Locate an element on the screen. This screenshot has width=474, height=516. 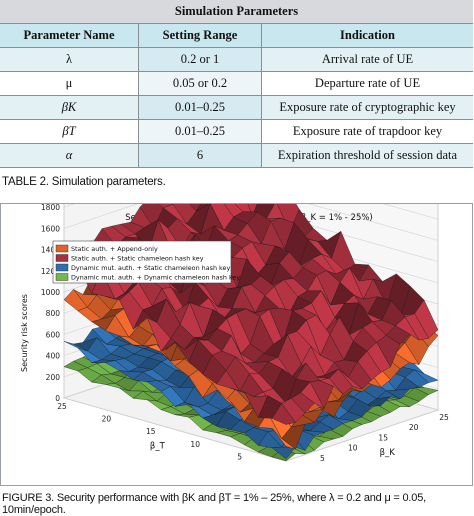
x-tick-label: 15 is located at coordinates (151, 431).